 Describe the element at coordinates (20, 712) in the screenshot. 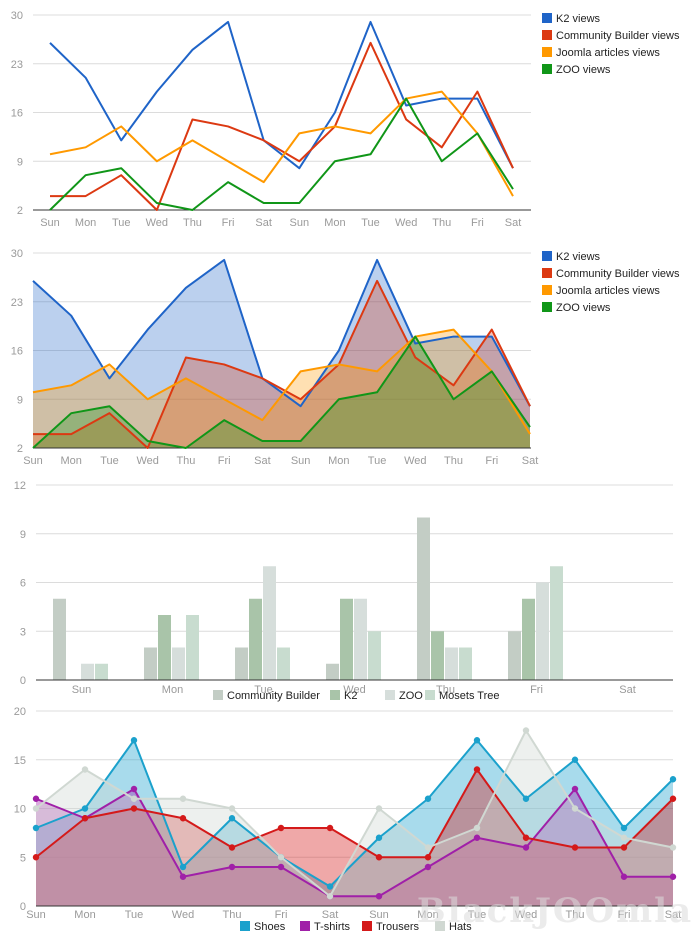

I see `y-tick-label: 20` at that location.